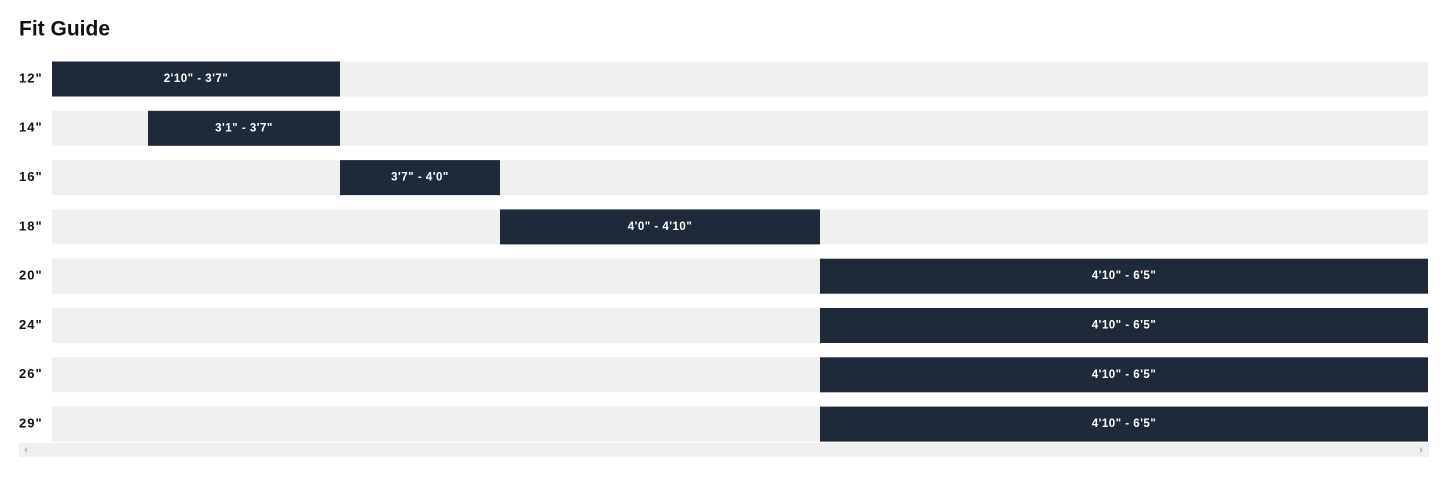 This screenshot has width=1445, height=482. I want to click on range-label: 3'7" - 4'0", so click(420, 178).